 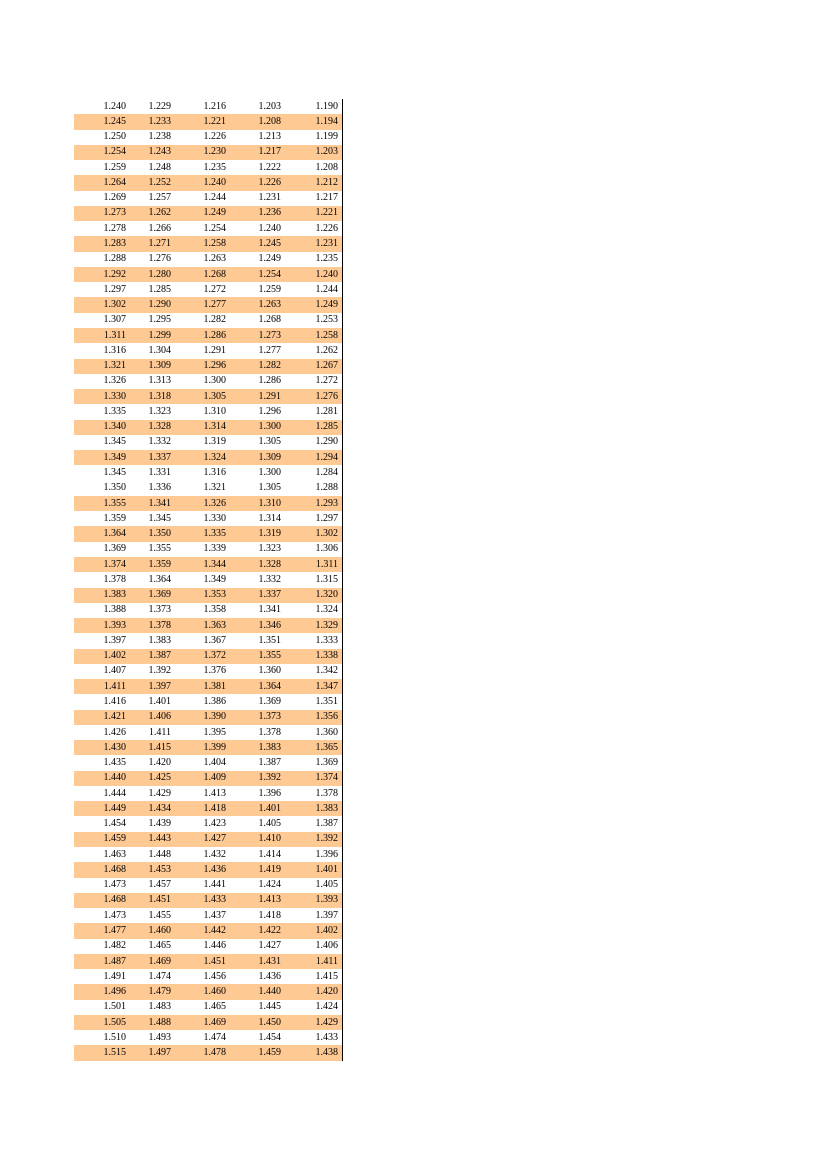 I want to click on table-cell: 1.373, so click(x=253, y=717).